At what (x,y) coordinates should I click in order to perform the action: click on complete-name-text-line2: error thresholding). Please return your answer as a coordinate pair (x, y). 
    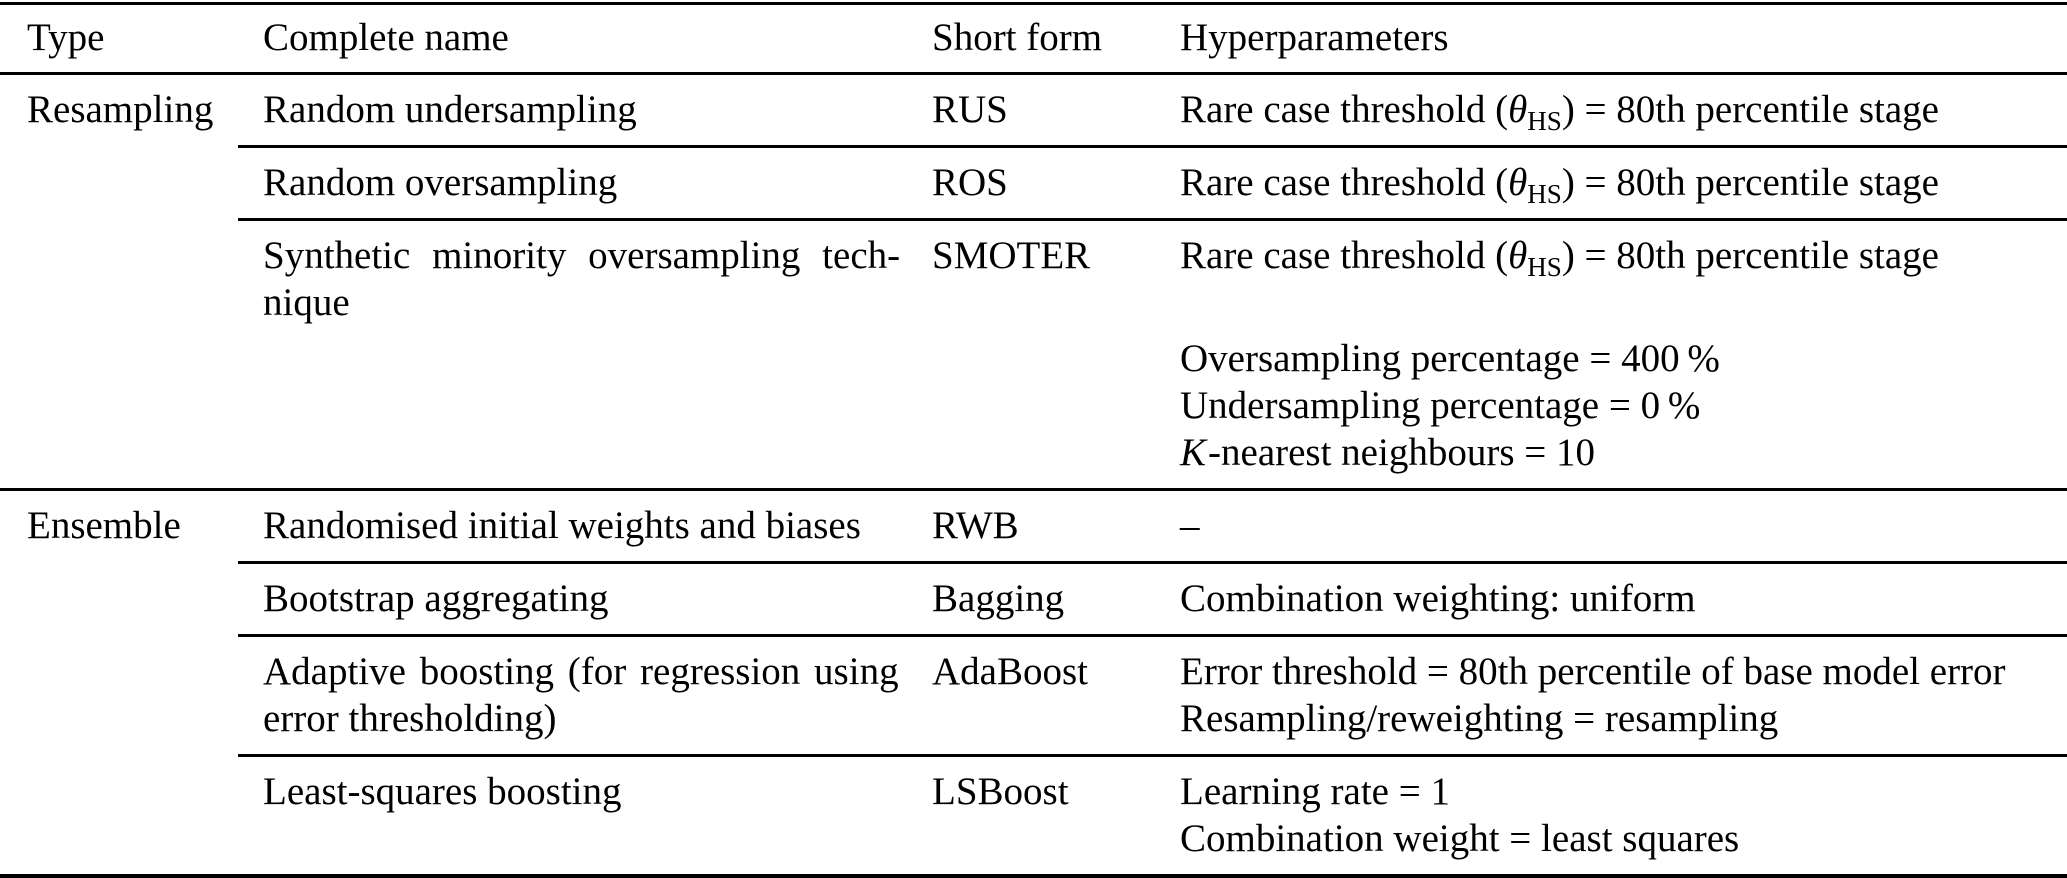
    Looking at the image, I should click on (410, 718).